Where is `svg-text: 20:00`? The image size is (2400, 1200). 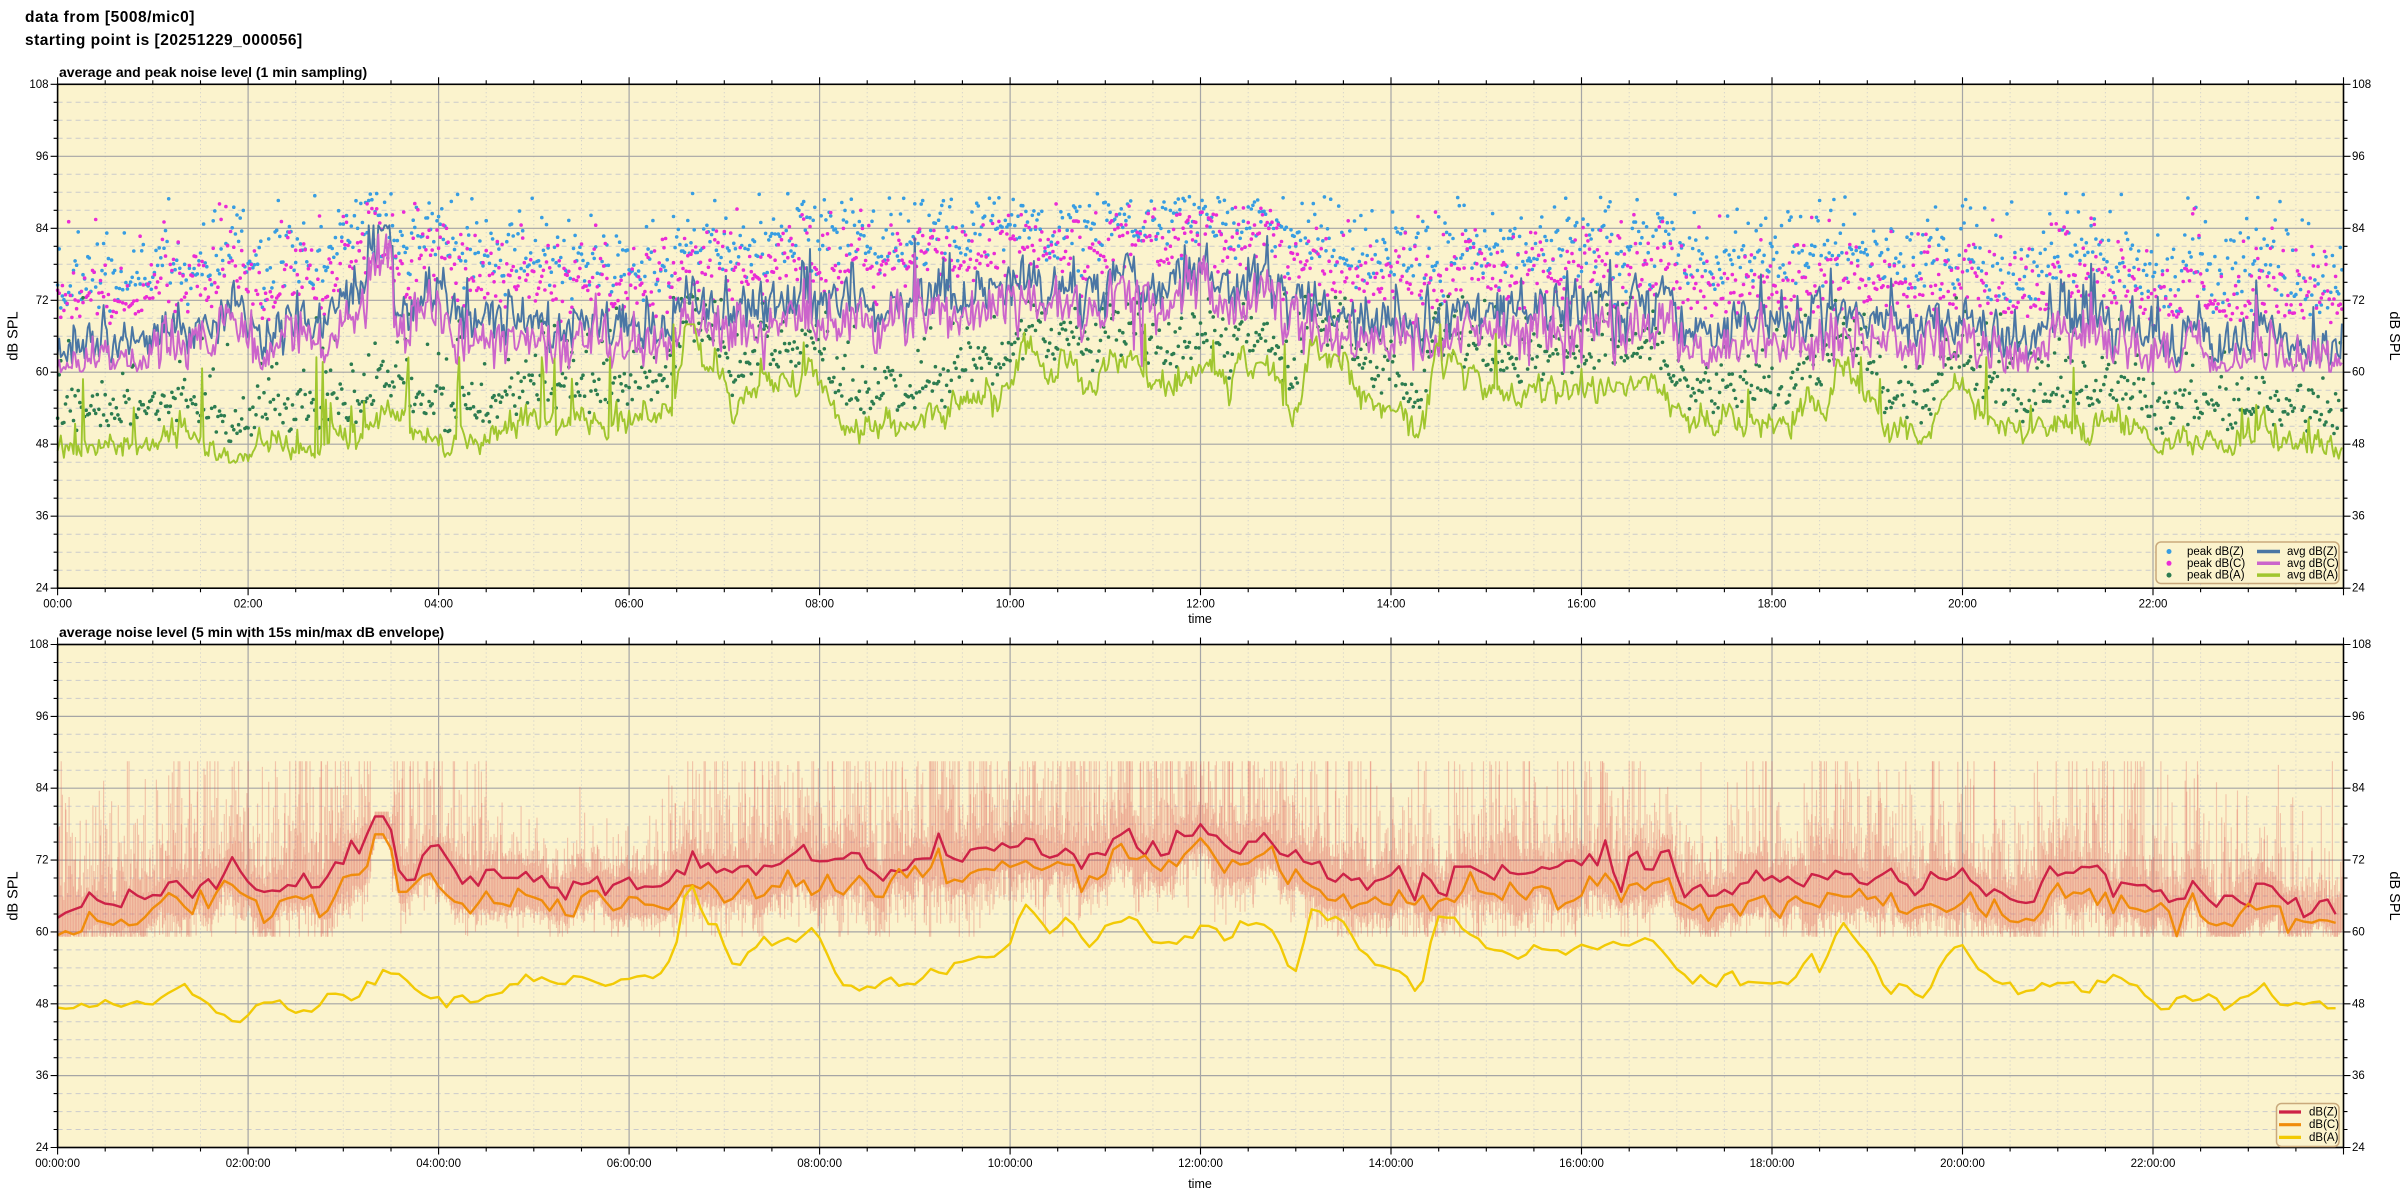 svg-text: 20:00 is located at coordinates (1962, 605).